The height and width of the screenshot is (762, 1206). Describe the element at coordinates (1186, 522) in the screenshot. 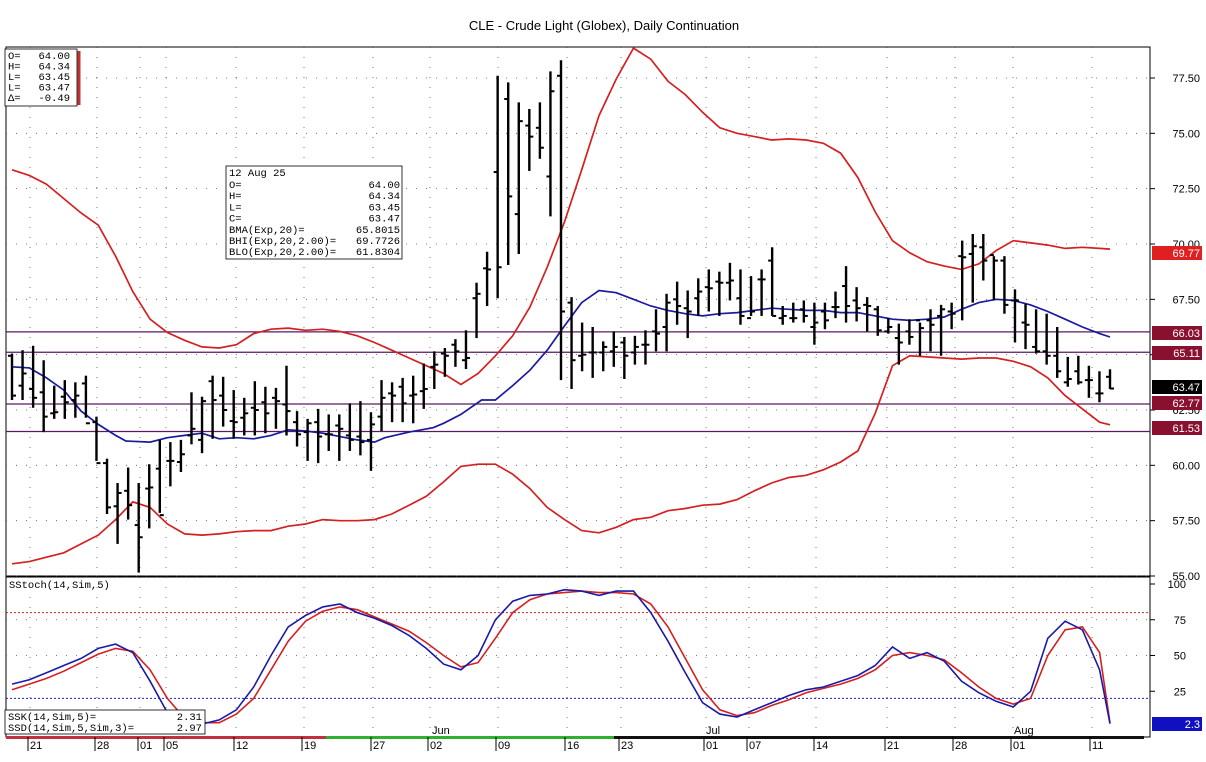

I see `price-axis-label: 57.50` at that location.